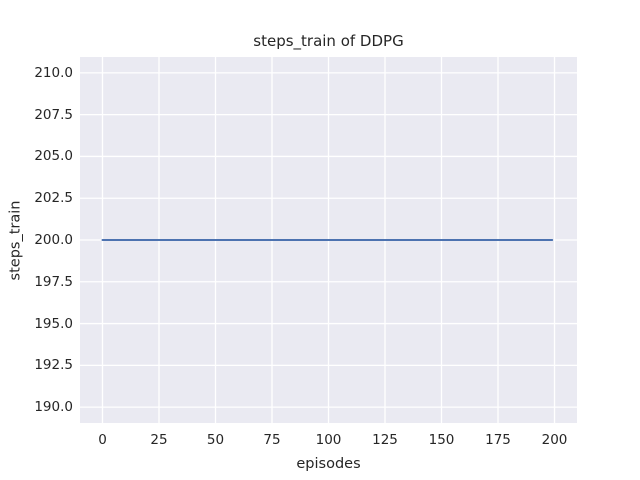 The width and height of the screenshot is (640, 480). Describe the element at coordinates (215, 440) in the screenshot. I see `x-tick-label: 50` at that location.